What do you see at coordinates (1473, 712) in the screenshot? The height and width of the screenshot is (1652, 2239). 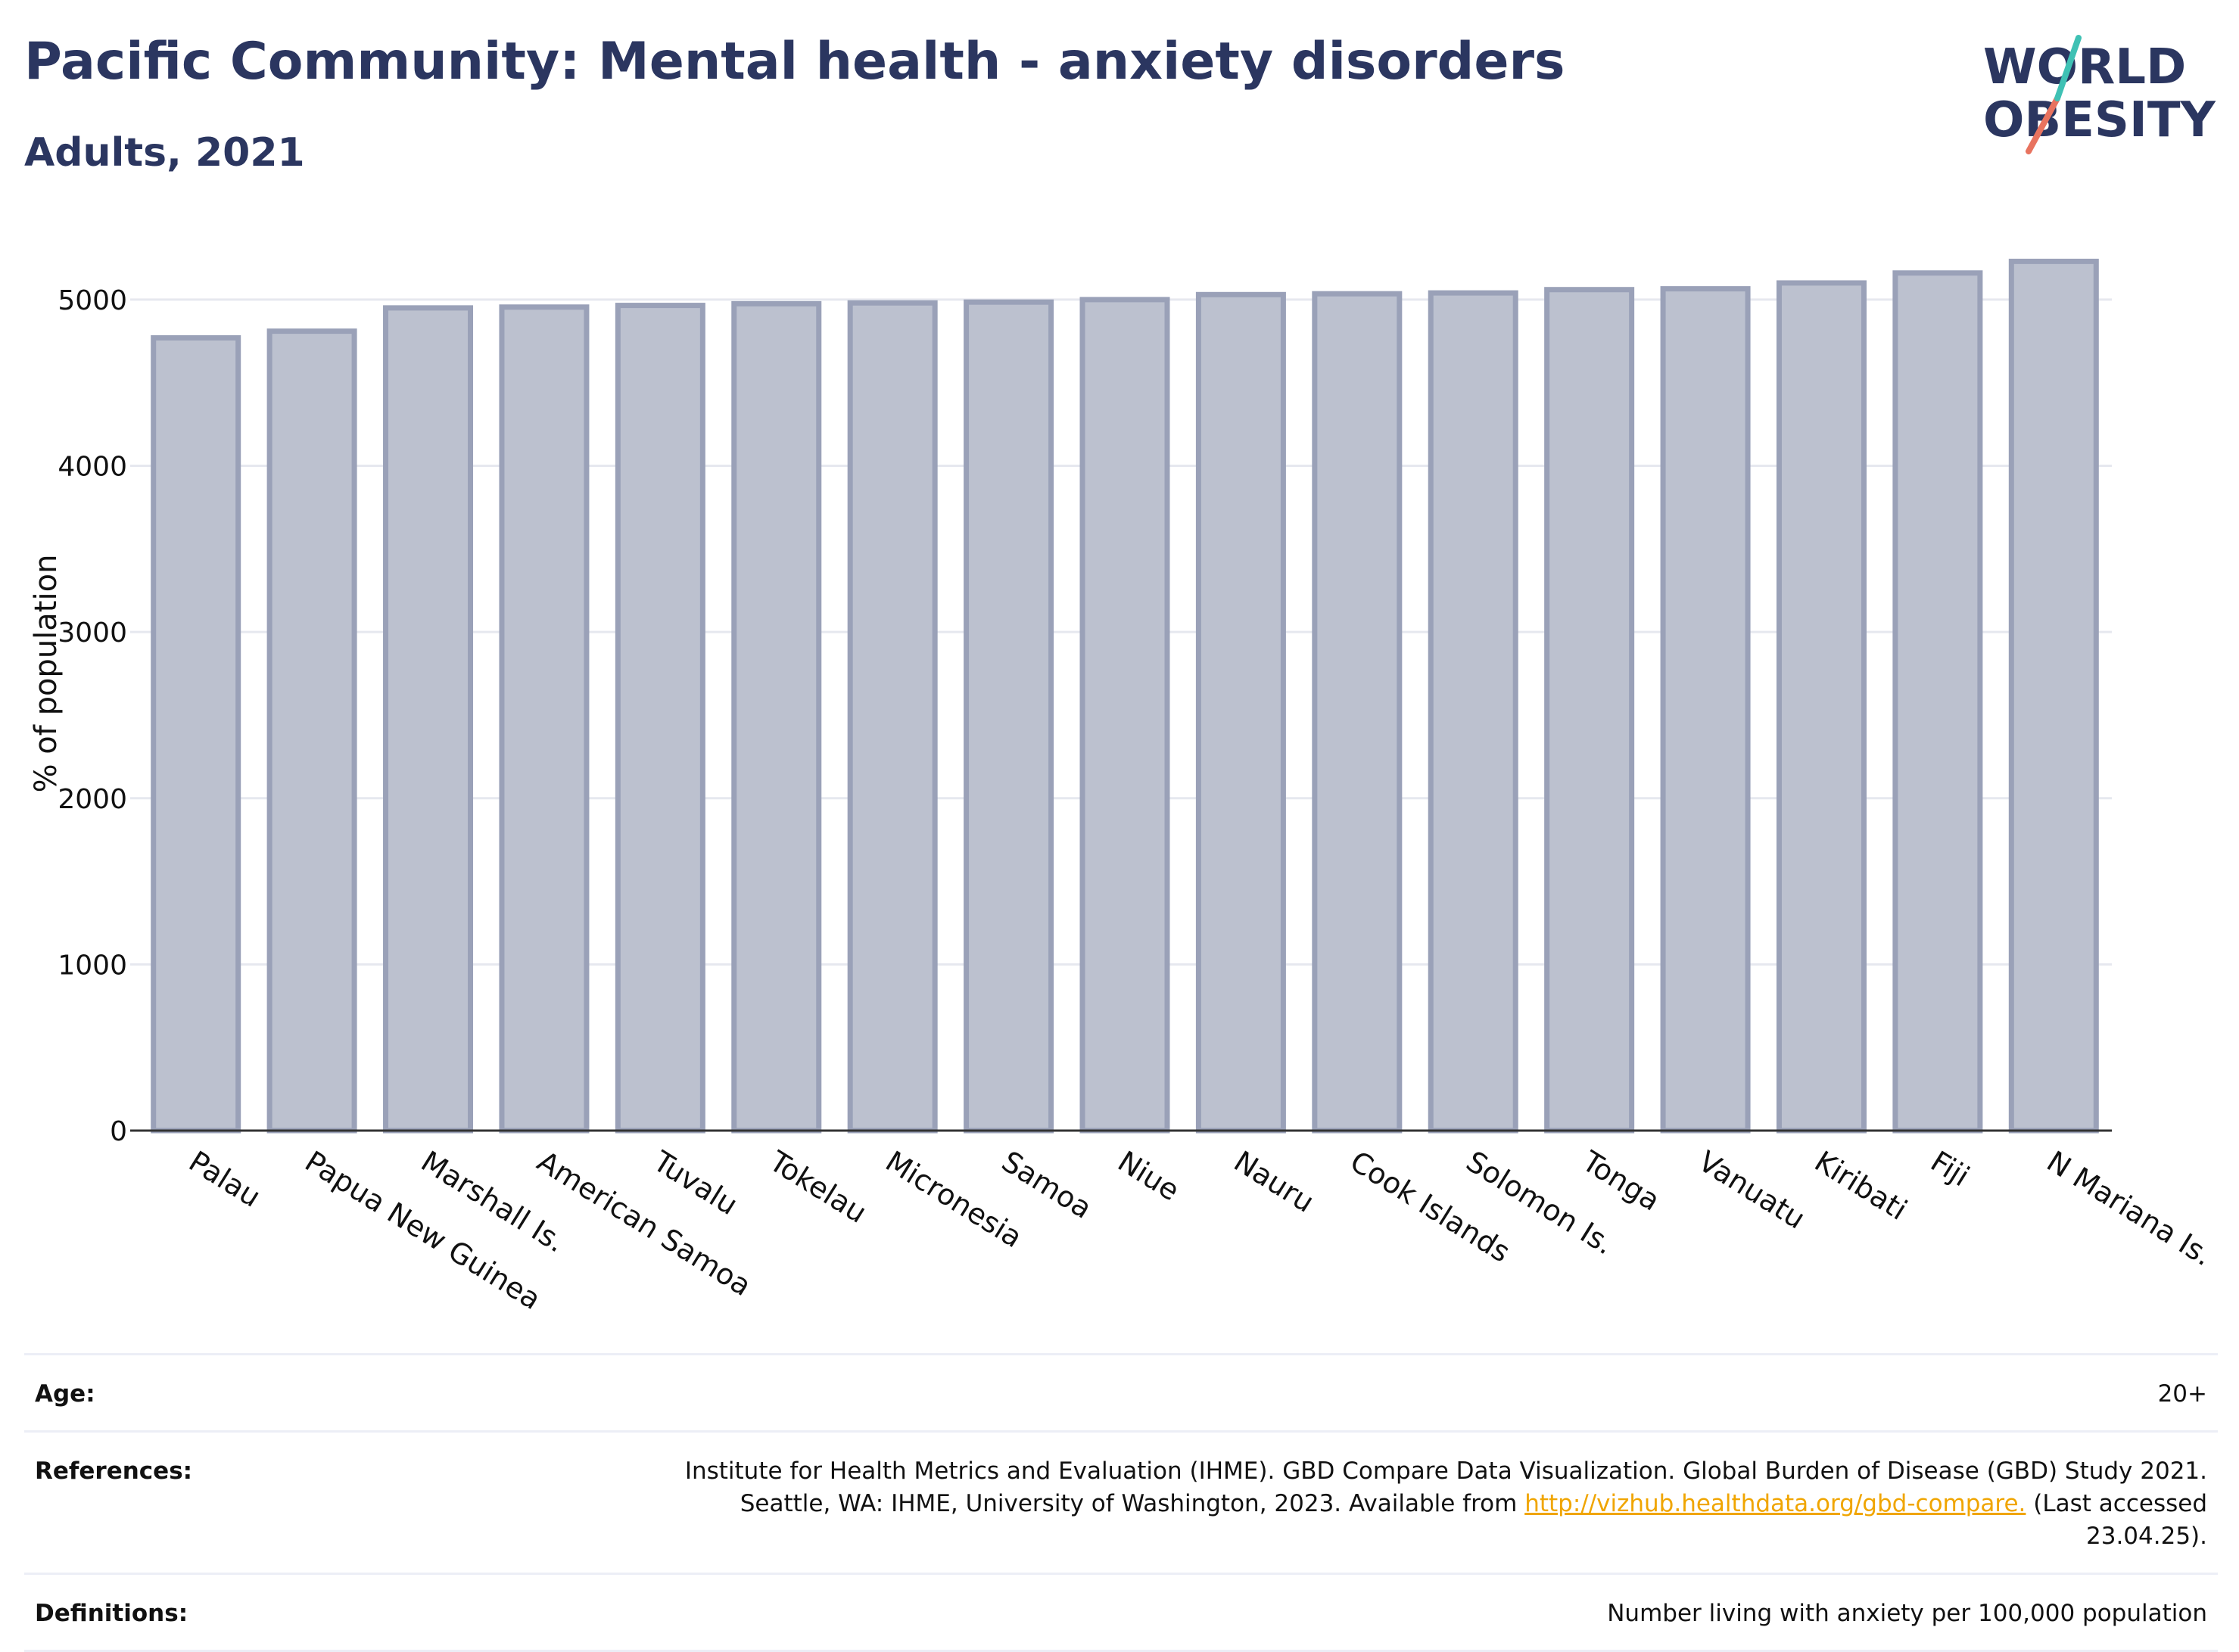 I see `bar-solomon-is` at bounding box center [1473, 712].